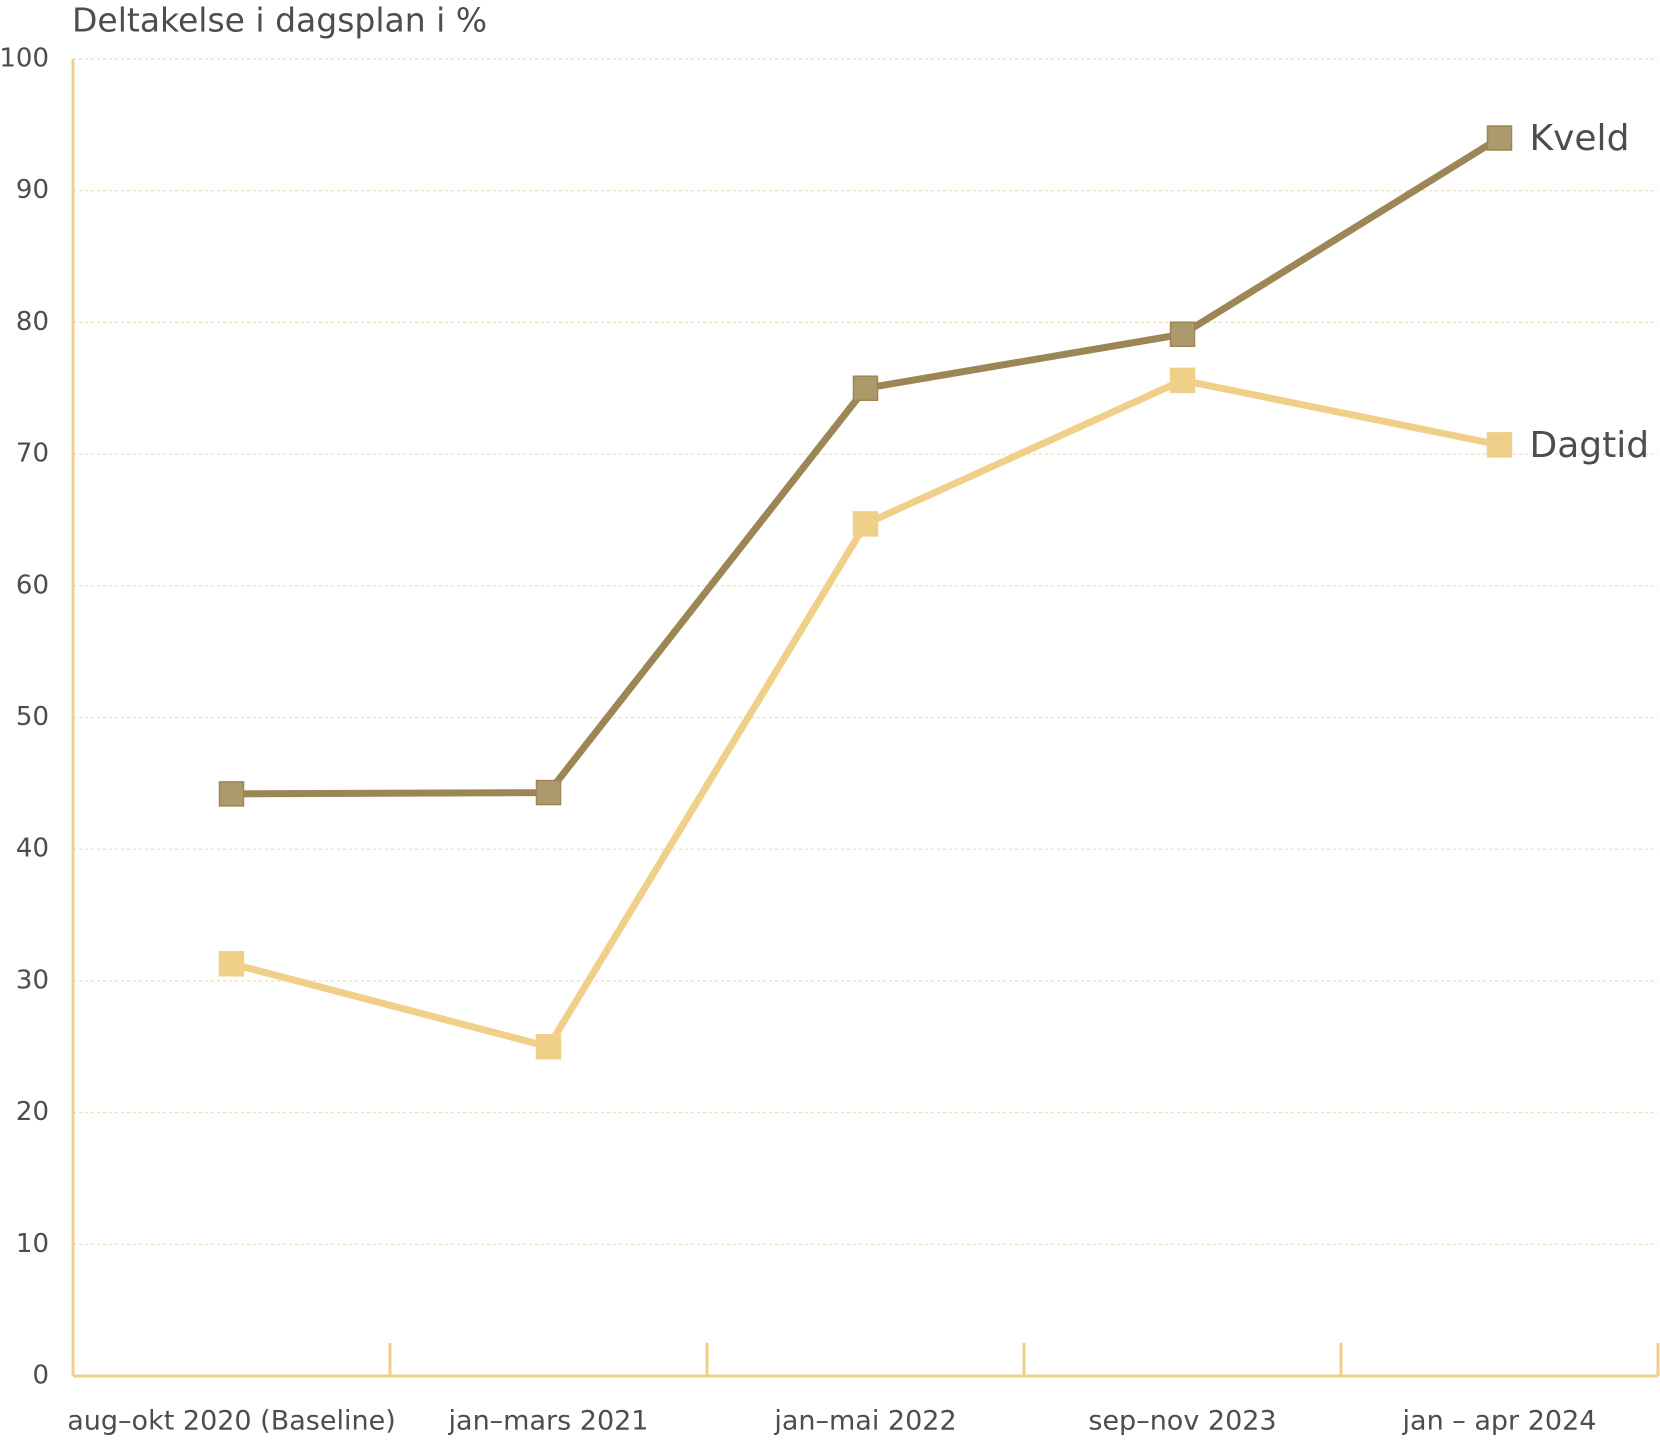  I want to click on x-tick-label: jan–mars 2021, so click(548, 1421).